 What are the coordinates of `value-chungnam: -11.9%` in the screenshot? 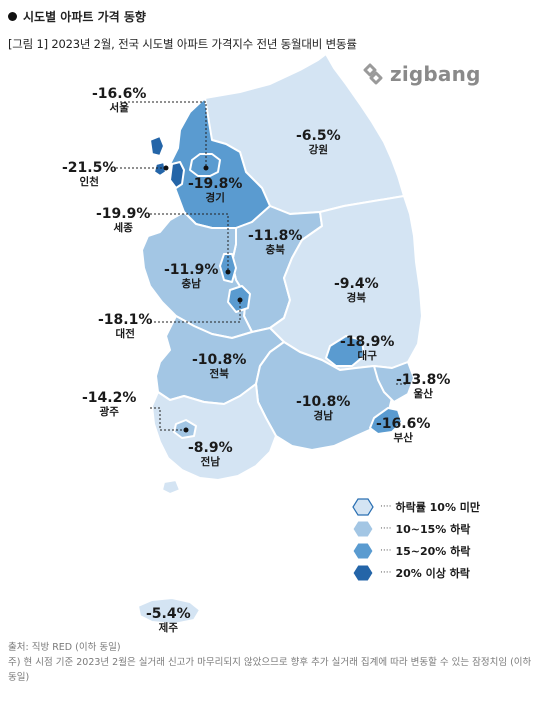 It's located at (191, 270).